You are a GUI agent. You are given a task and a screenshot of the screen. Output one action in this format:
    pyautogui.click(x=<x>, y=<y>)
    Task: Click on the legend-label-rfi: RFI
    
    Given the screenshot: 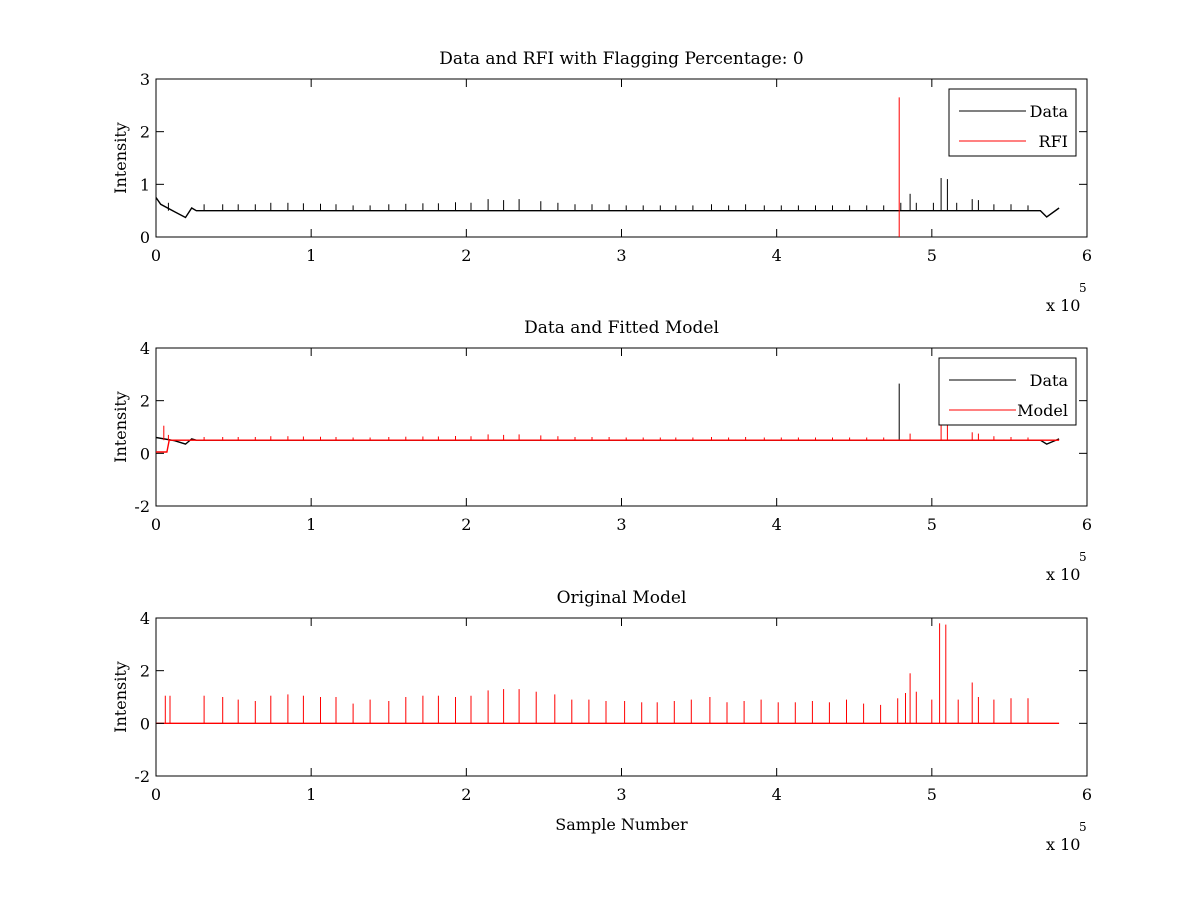 What is the action you would take?
    pyautogui.click(x=1053, y=141)
    